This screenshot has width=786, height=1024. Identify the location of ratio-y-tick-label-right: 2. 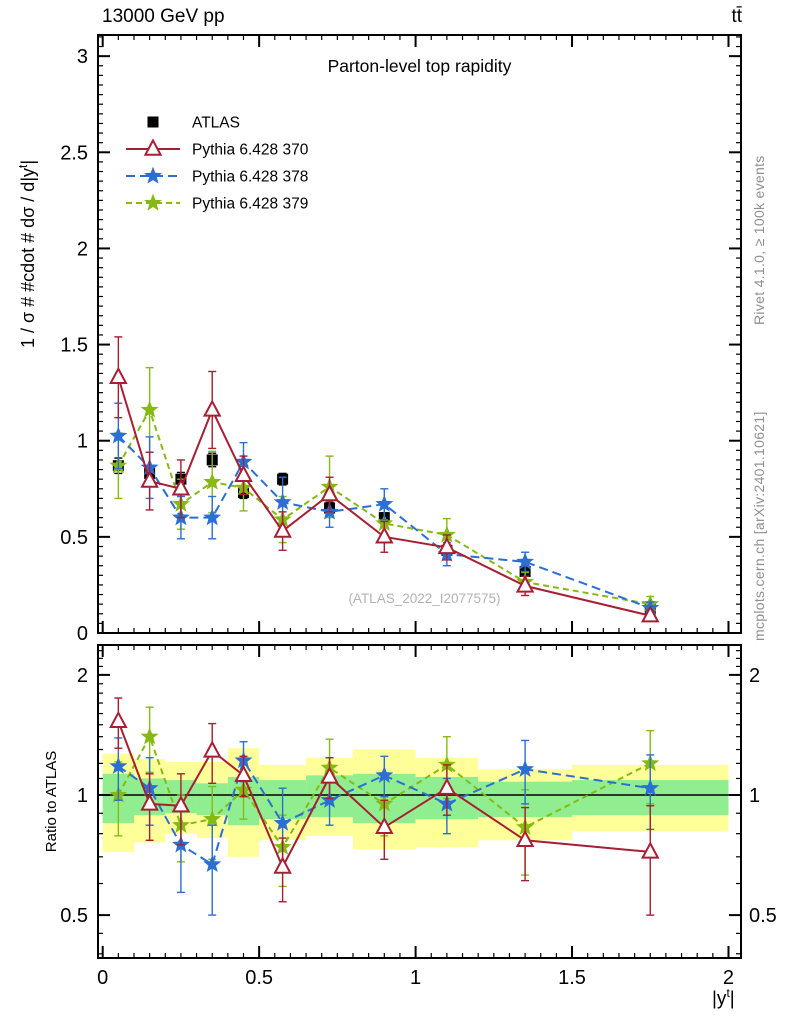
(754, 676).